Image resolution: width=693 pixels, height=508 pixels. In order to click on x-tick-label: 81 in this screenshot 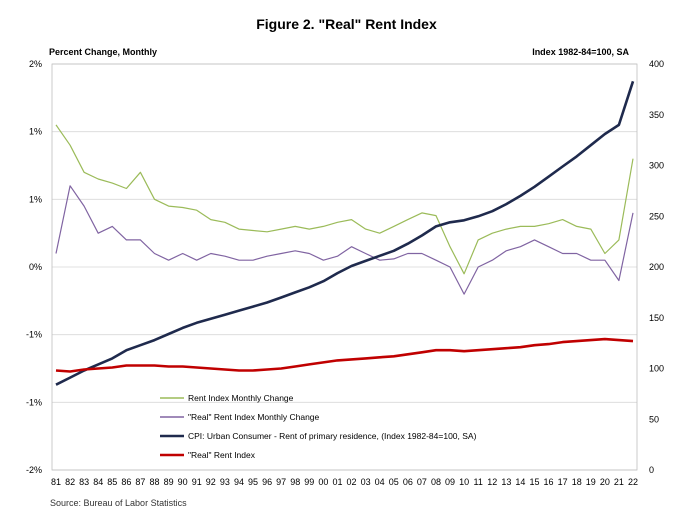, I will do `click(56, 482)`.